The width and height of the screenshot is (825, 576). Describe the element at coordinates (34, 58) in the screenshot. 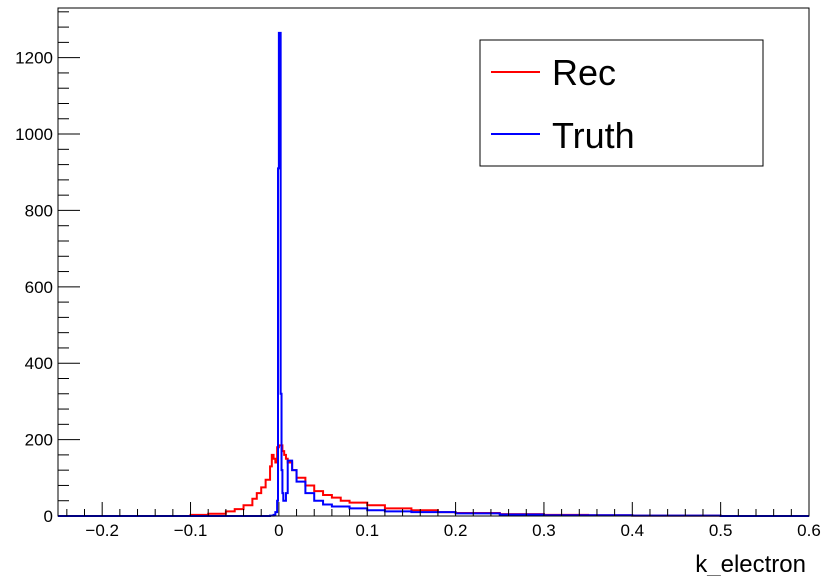

I see `y-tick-label: 1200` at that location.